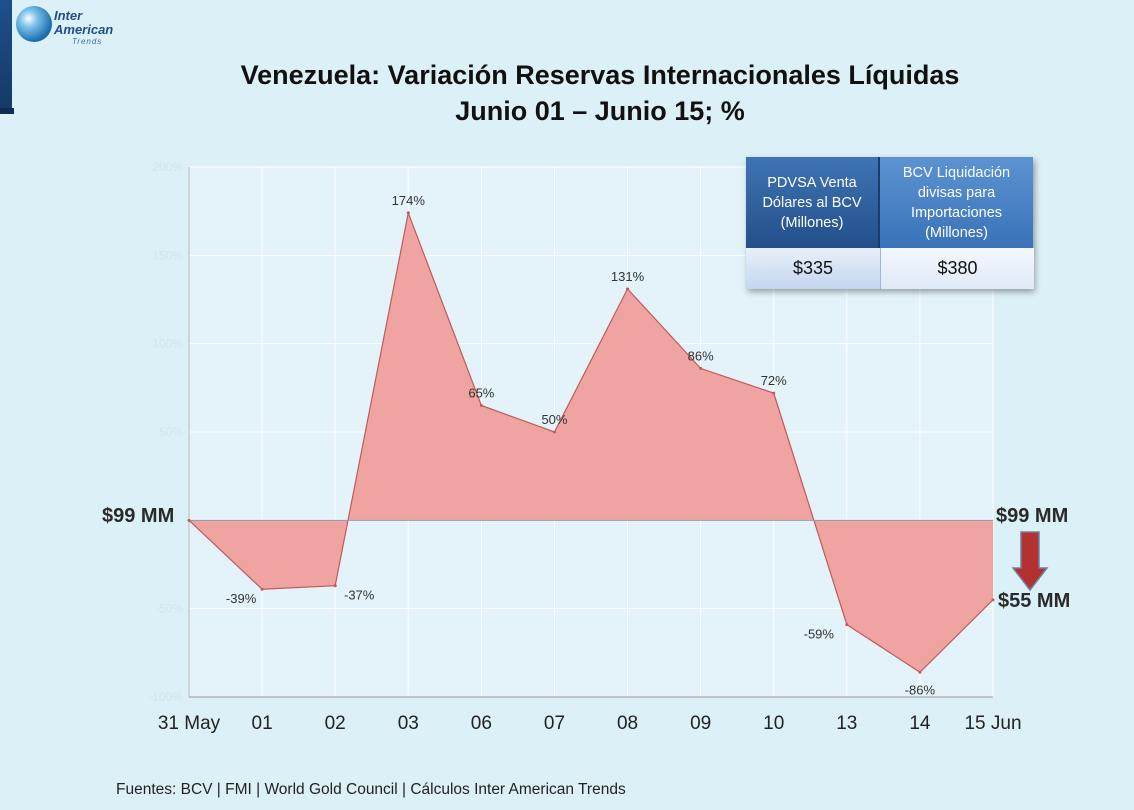 The image size is (1134, 810). I want to click on x-tick-label: 03, so click(408, 723).